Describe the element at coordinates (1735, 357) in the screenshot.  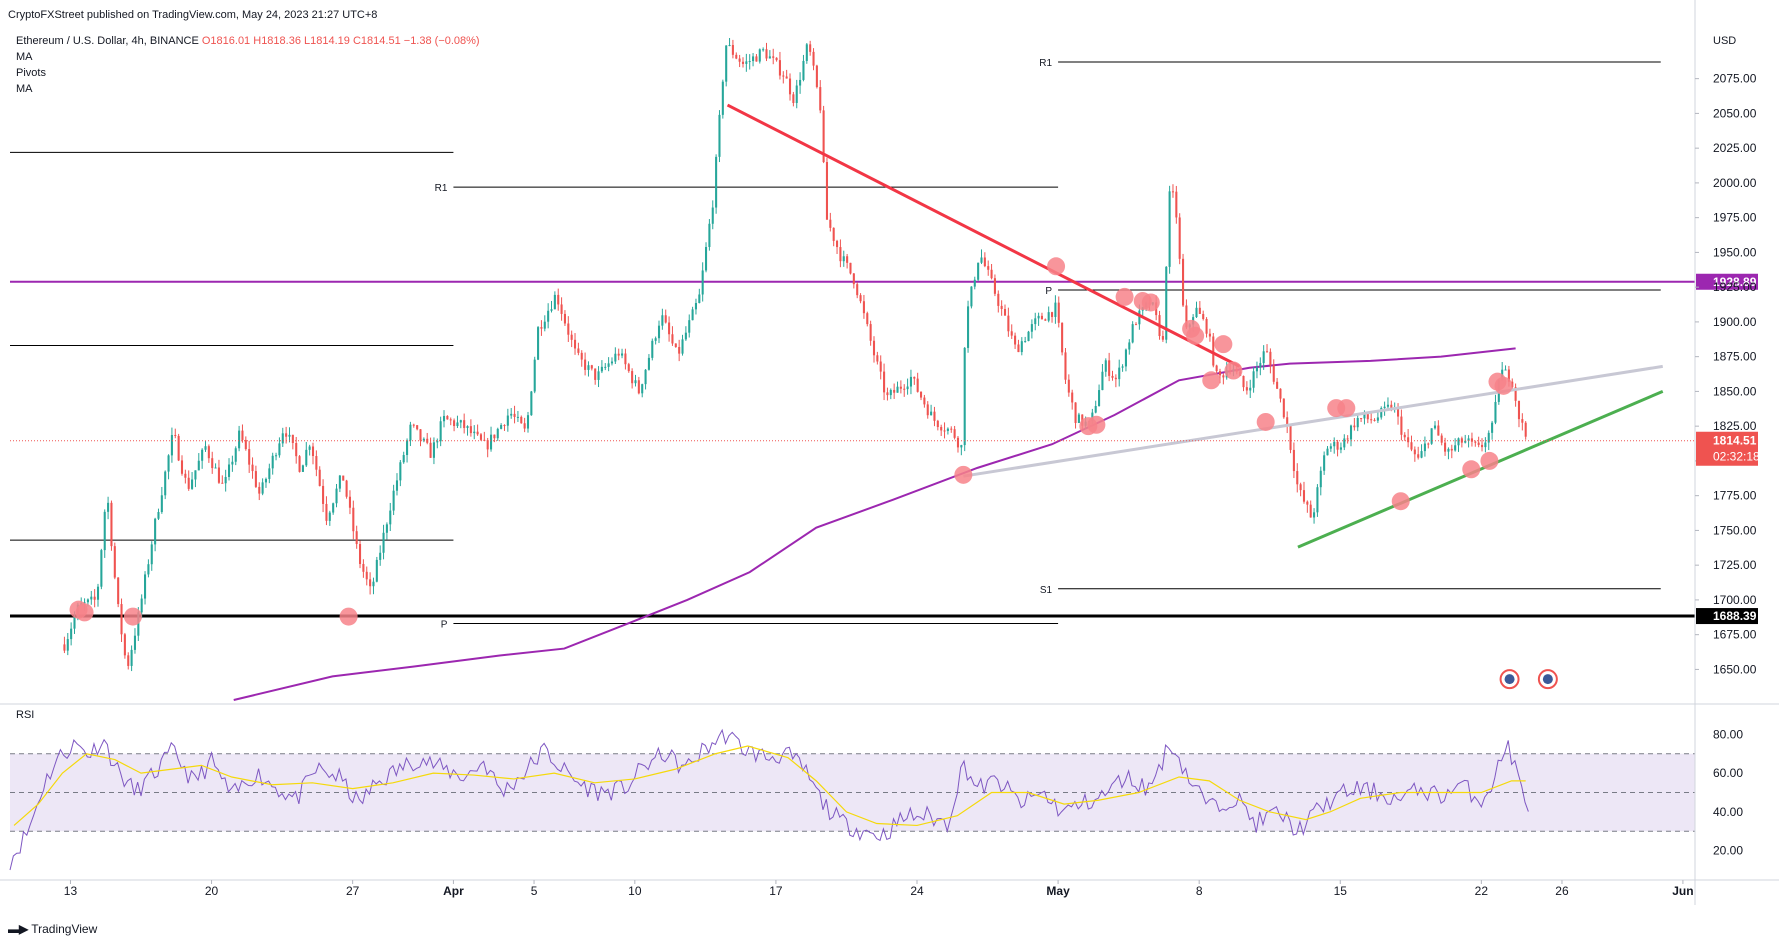
I see `price-tick-label: 1875.00` at that location.